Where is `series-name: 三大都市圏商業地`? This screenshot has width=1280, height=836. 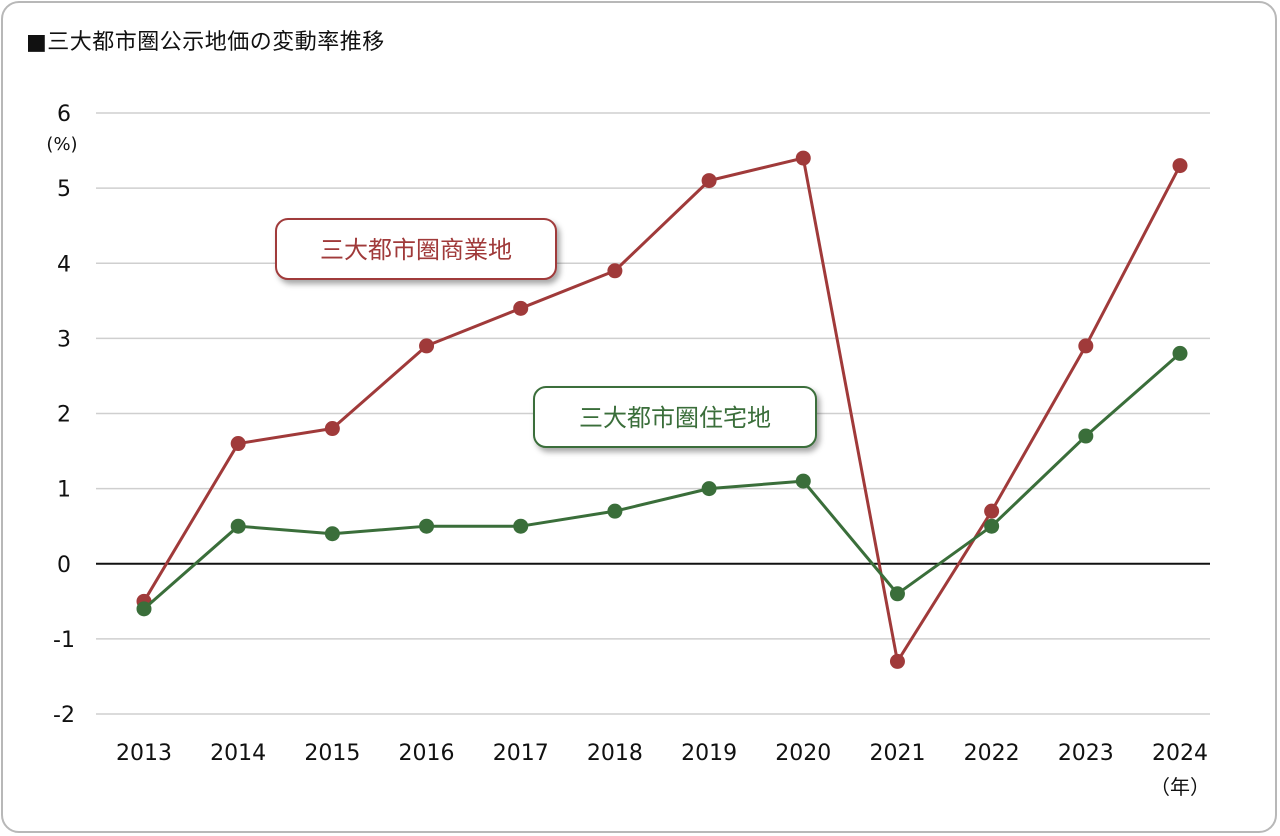 series-name: 三大都市圏商業地 is located at coordinates (416, 250).